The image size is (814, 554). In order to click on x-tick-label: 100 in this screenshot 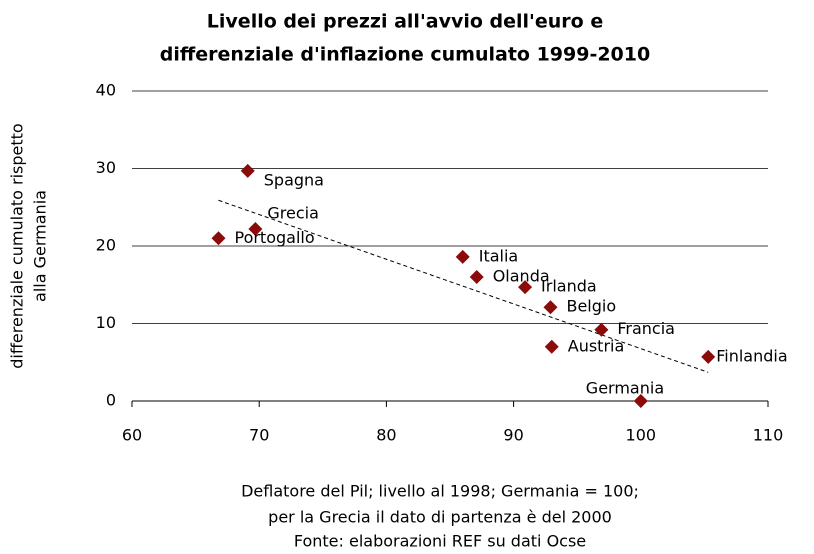, I will do `click(641, 435)`.